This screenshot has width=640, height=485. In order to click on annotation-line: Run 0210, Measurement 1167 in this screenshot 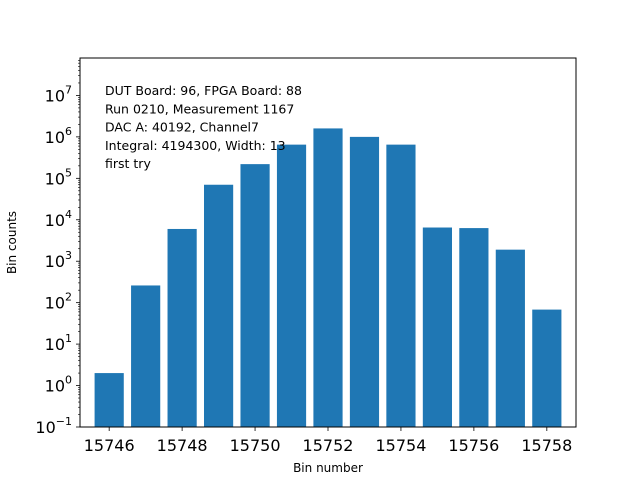, I will do `click(199, 108)`.